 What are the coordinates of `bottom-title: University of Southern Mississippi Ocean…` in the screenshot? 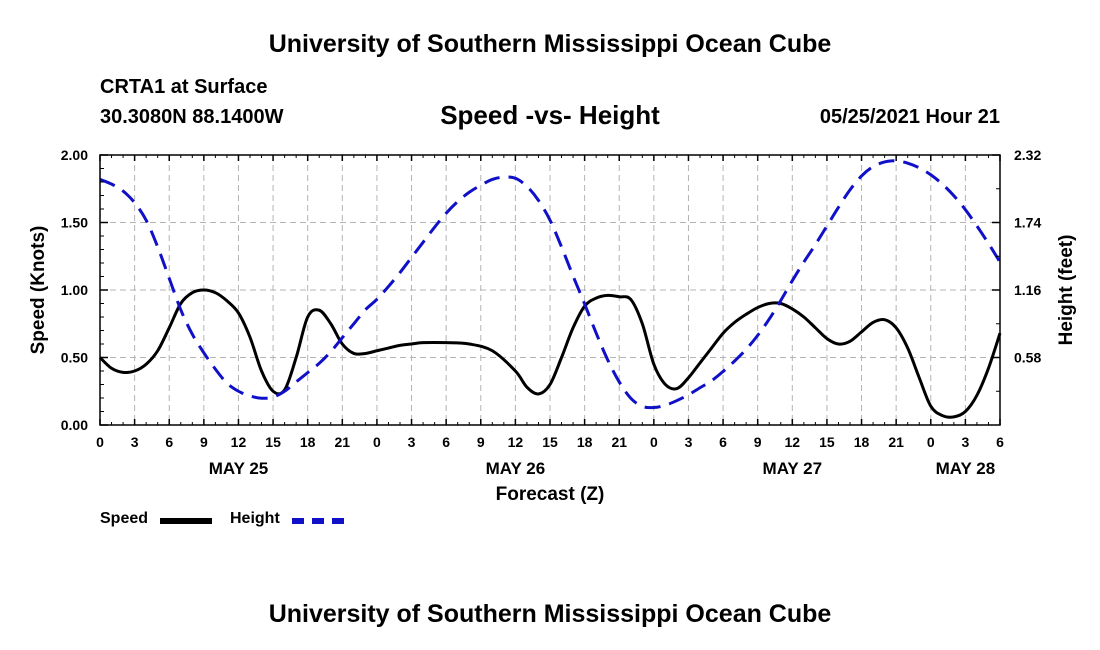 It's located at (550, 614).